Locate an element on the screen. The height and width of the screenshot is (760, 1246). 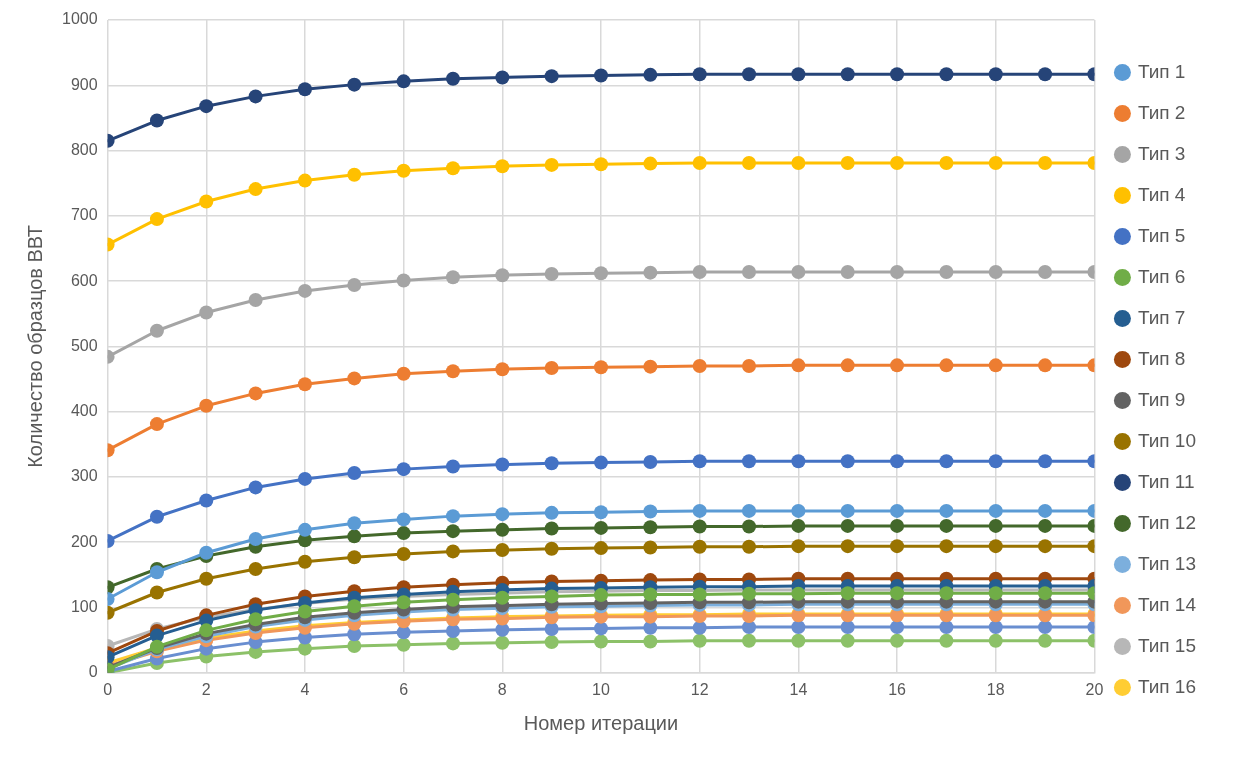
legend-label: Тип 1 is located at coordinates (1161, 71).